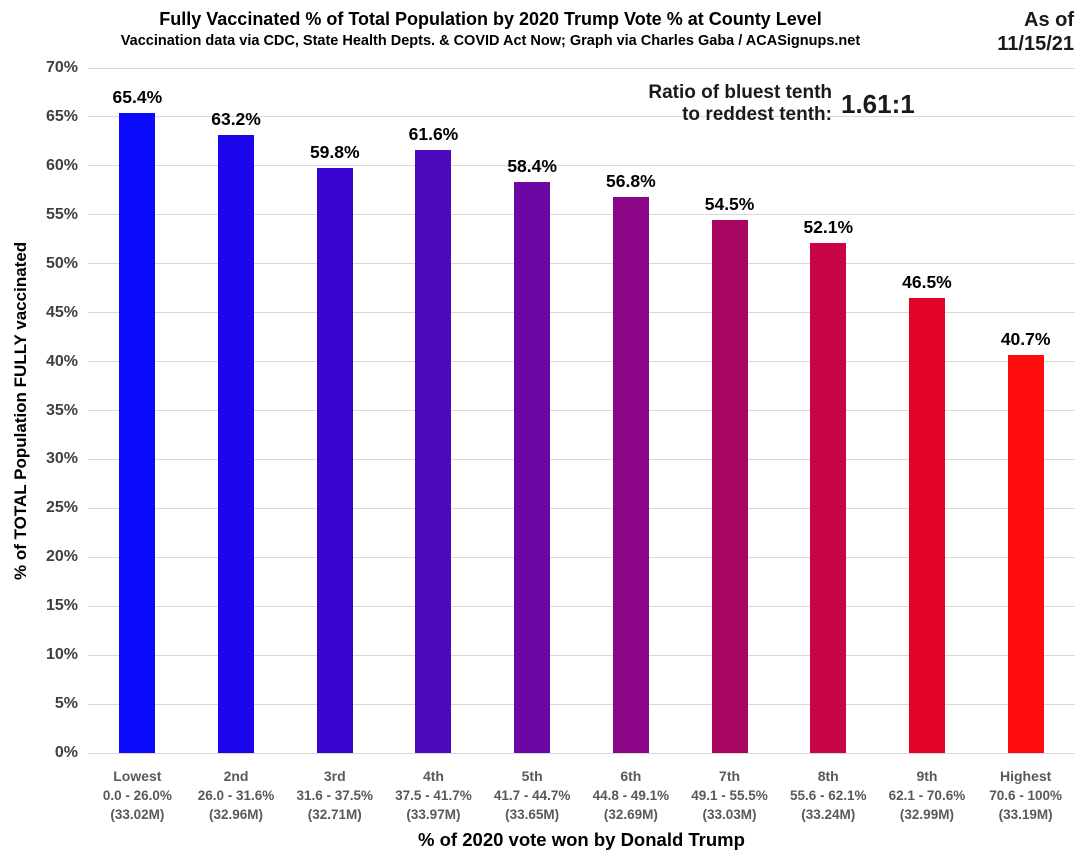 The height and width of the screenshot is (865, 1081). I want to click on x-category-label: 3rd 31.6 - 37.5% (32.71M), so click(334, 795).